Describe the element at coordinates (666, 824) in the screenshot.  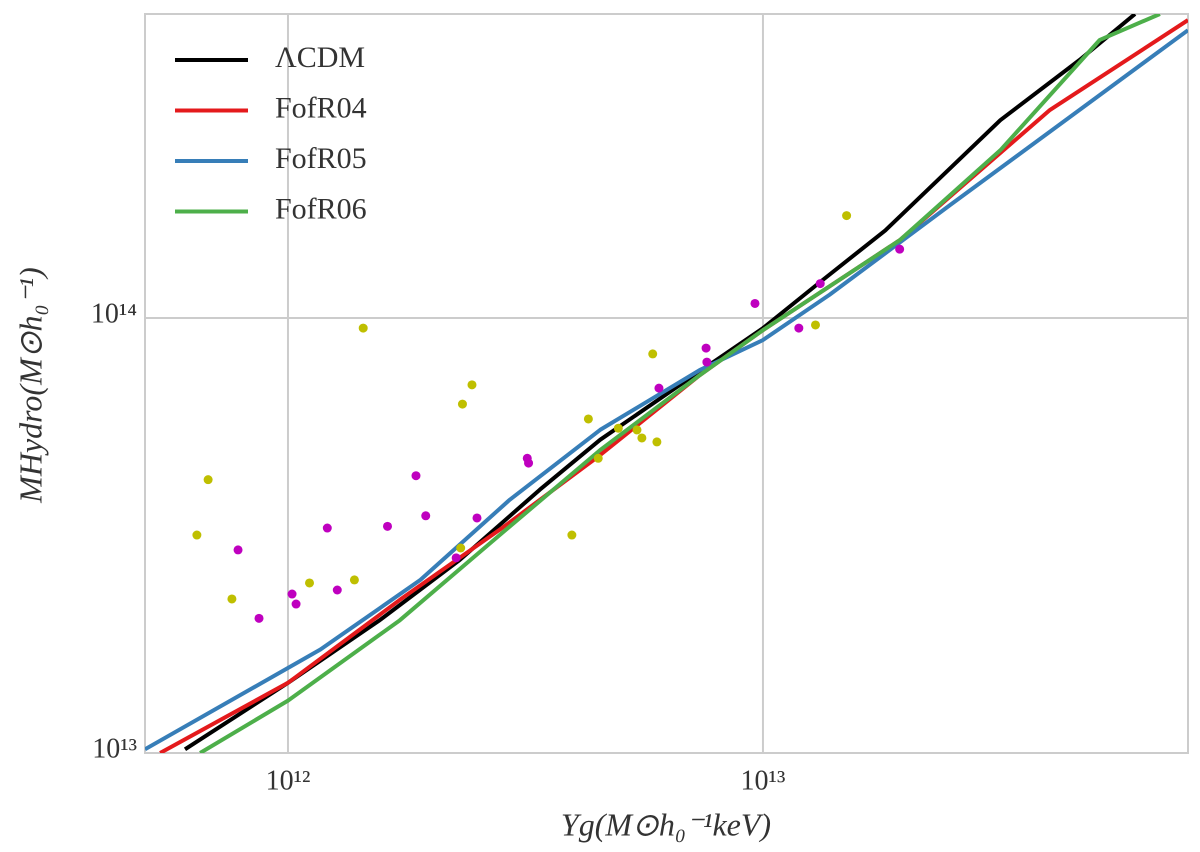
I see `x-axis-label: Yg(M⊙h₀⁻¹keV)` at that location.